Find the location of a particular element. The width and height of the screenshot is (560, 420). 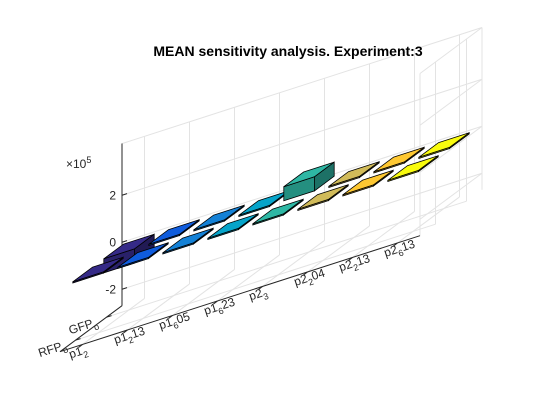

x-tick-label: p1623 is located at coordinates (220, 308).